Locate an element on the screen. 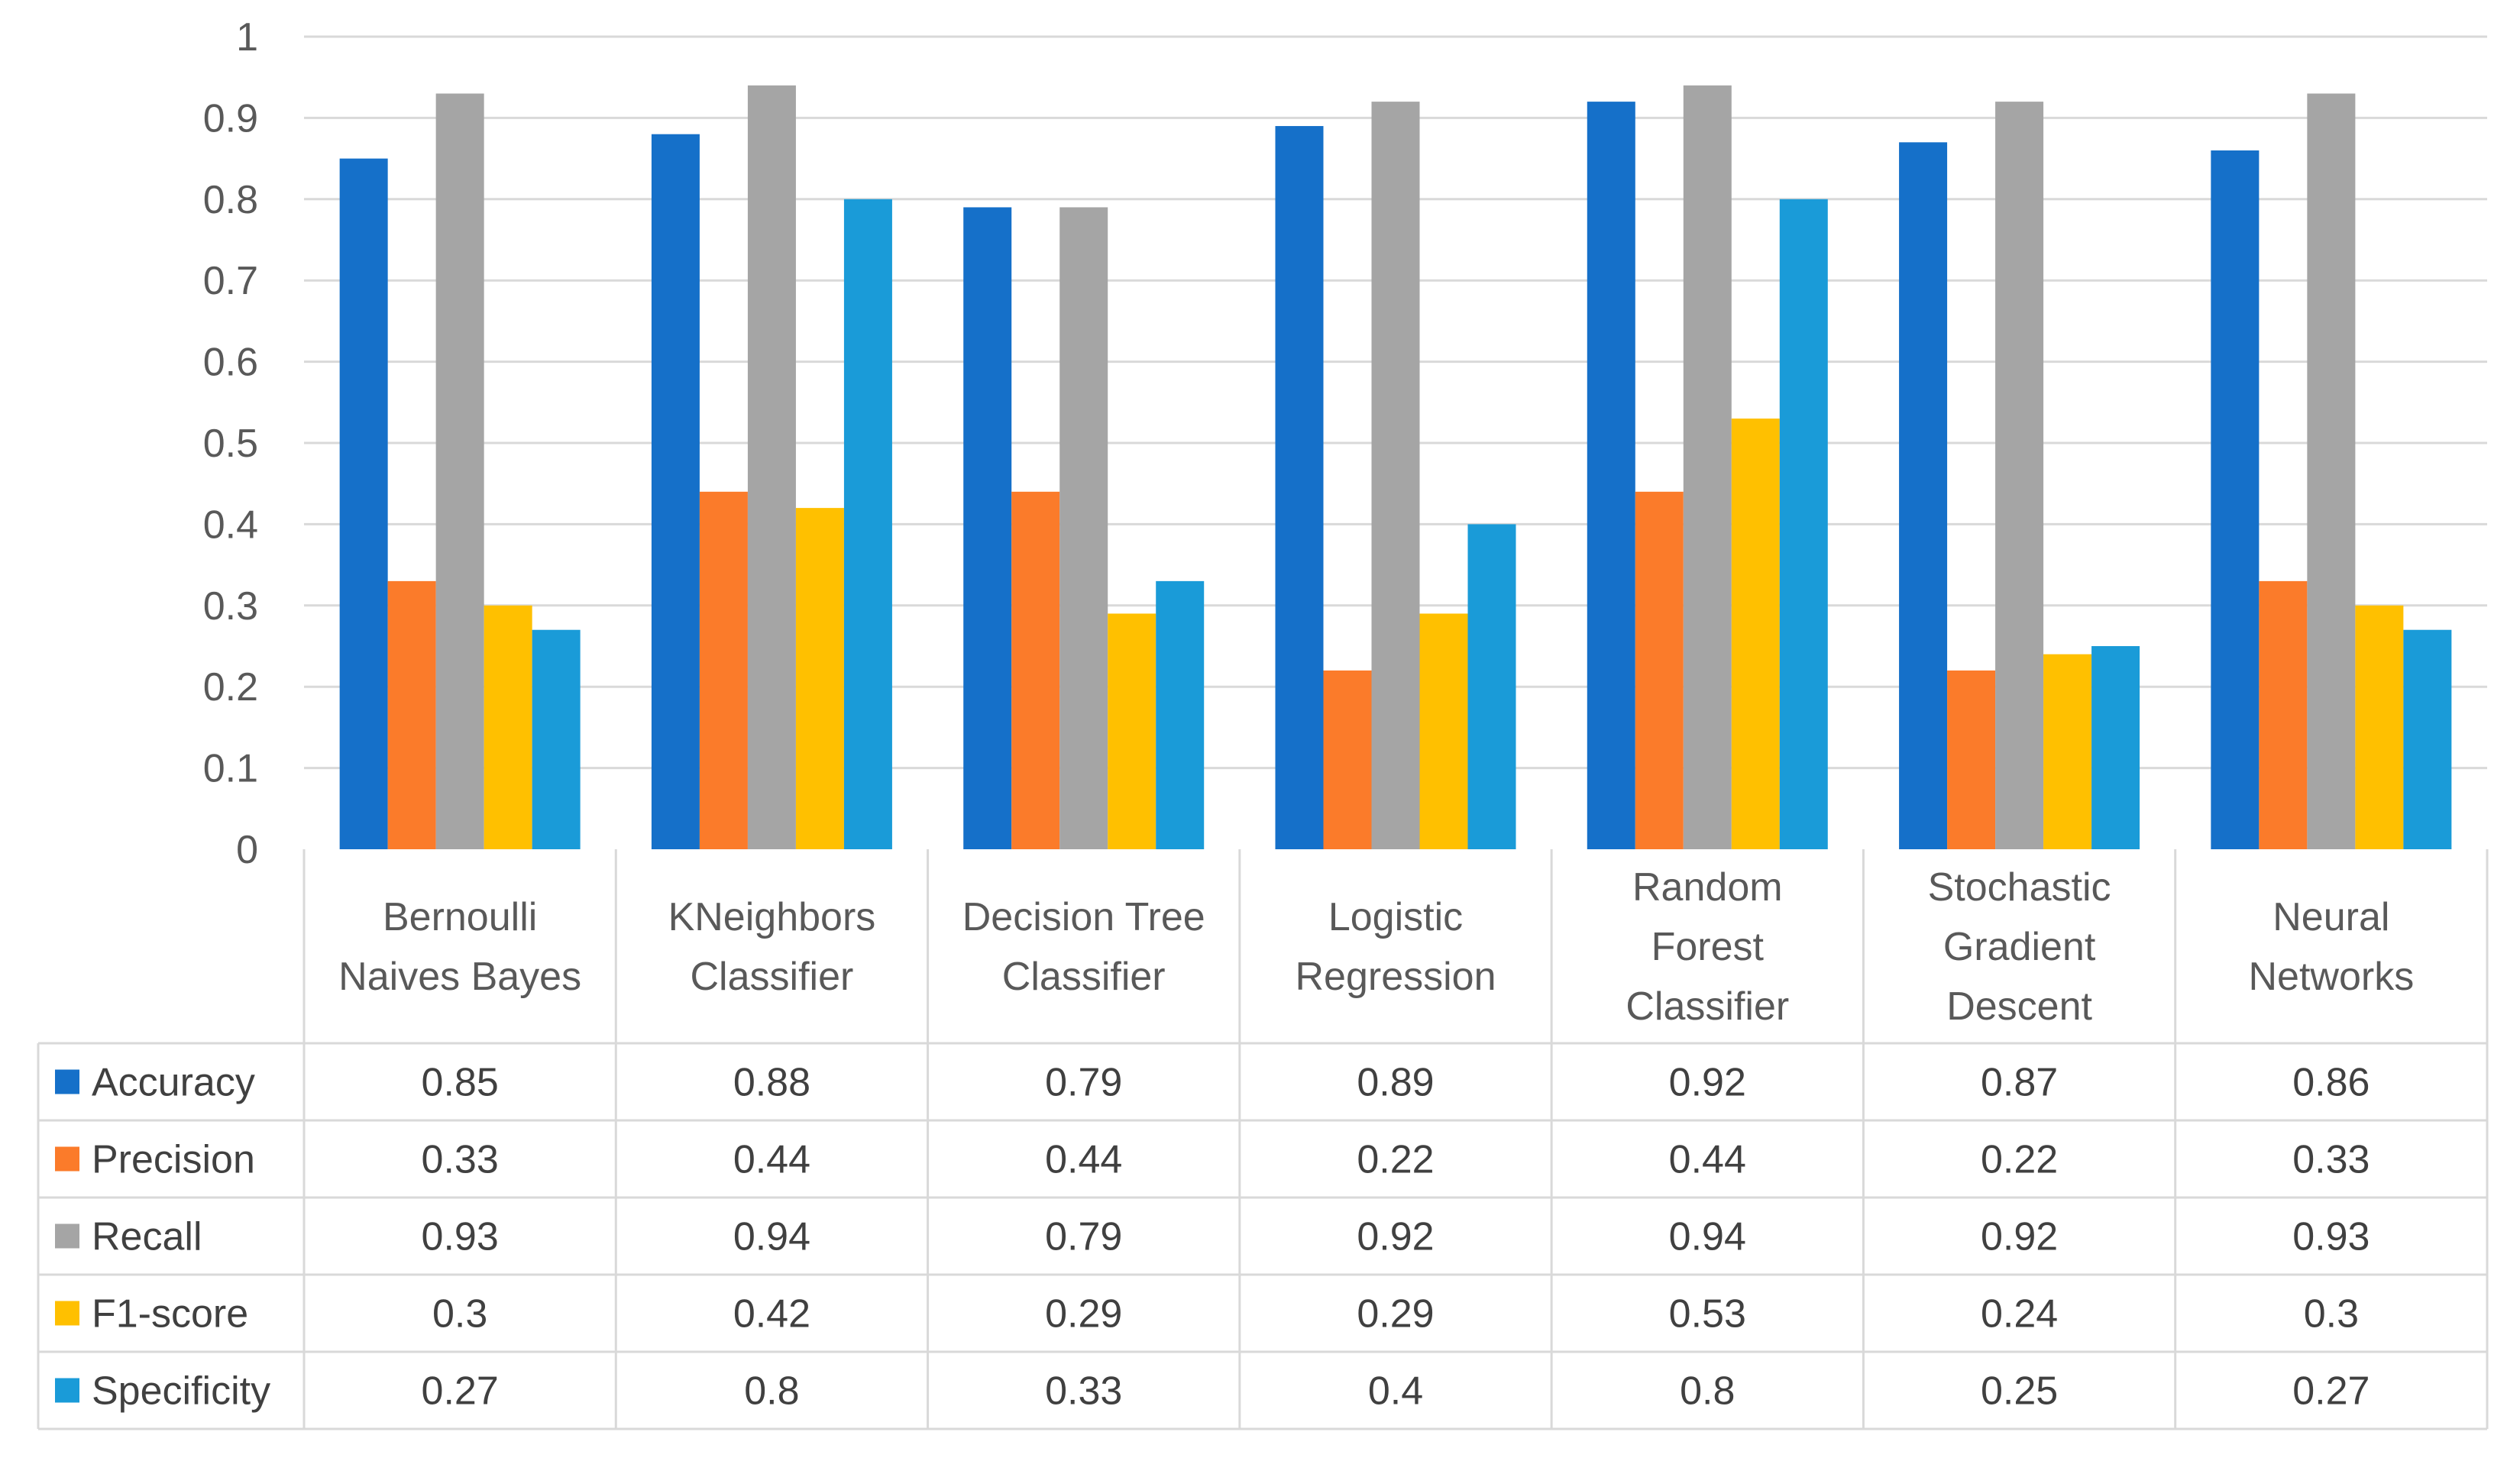 This screenshot has width=2520, height=1461. y-axis-ticks: 0 0.1 0.2 0.3 0.4 0.5 0.6 0.7 0.8 0.9 1 is located at coordinates (231, 443).